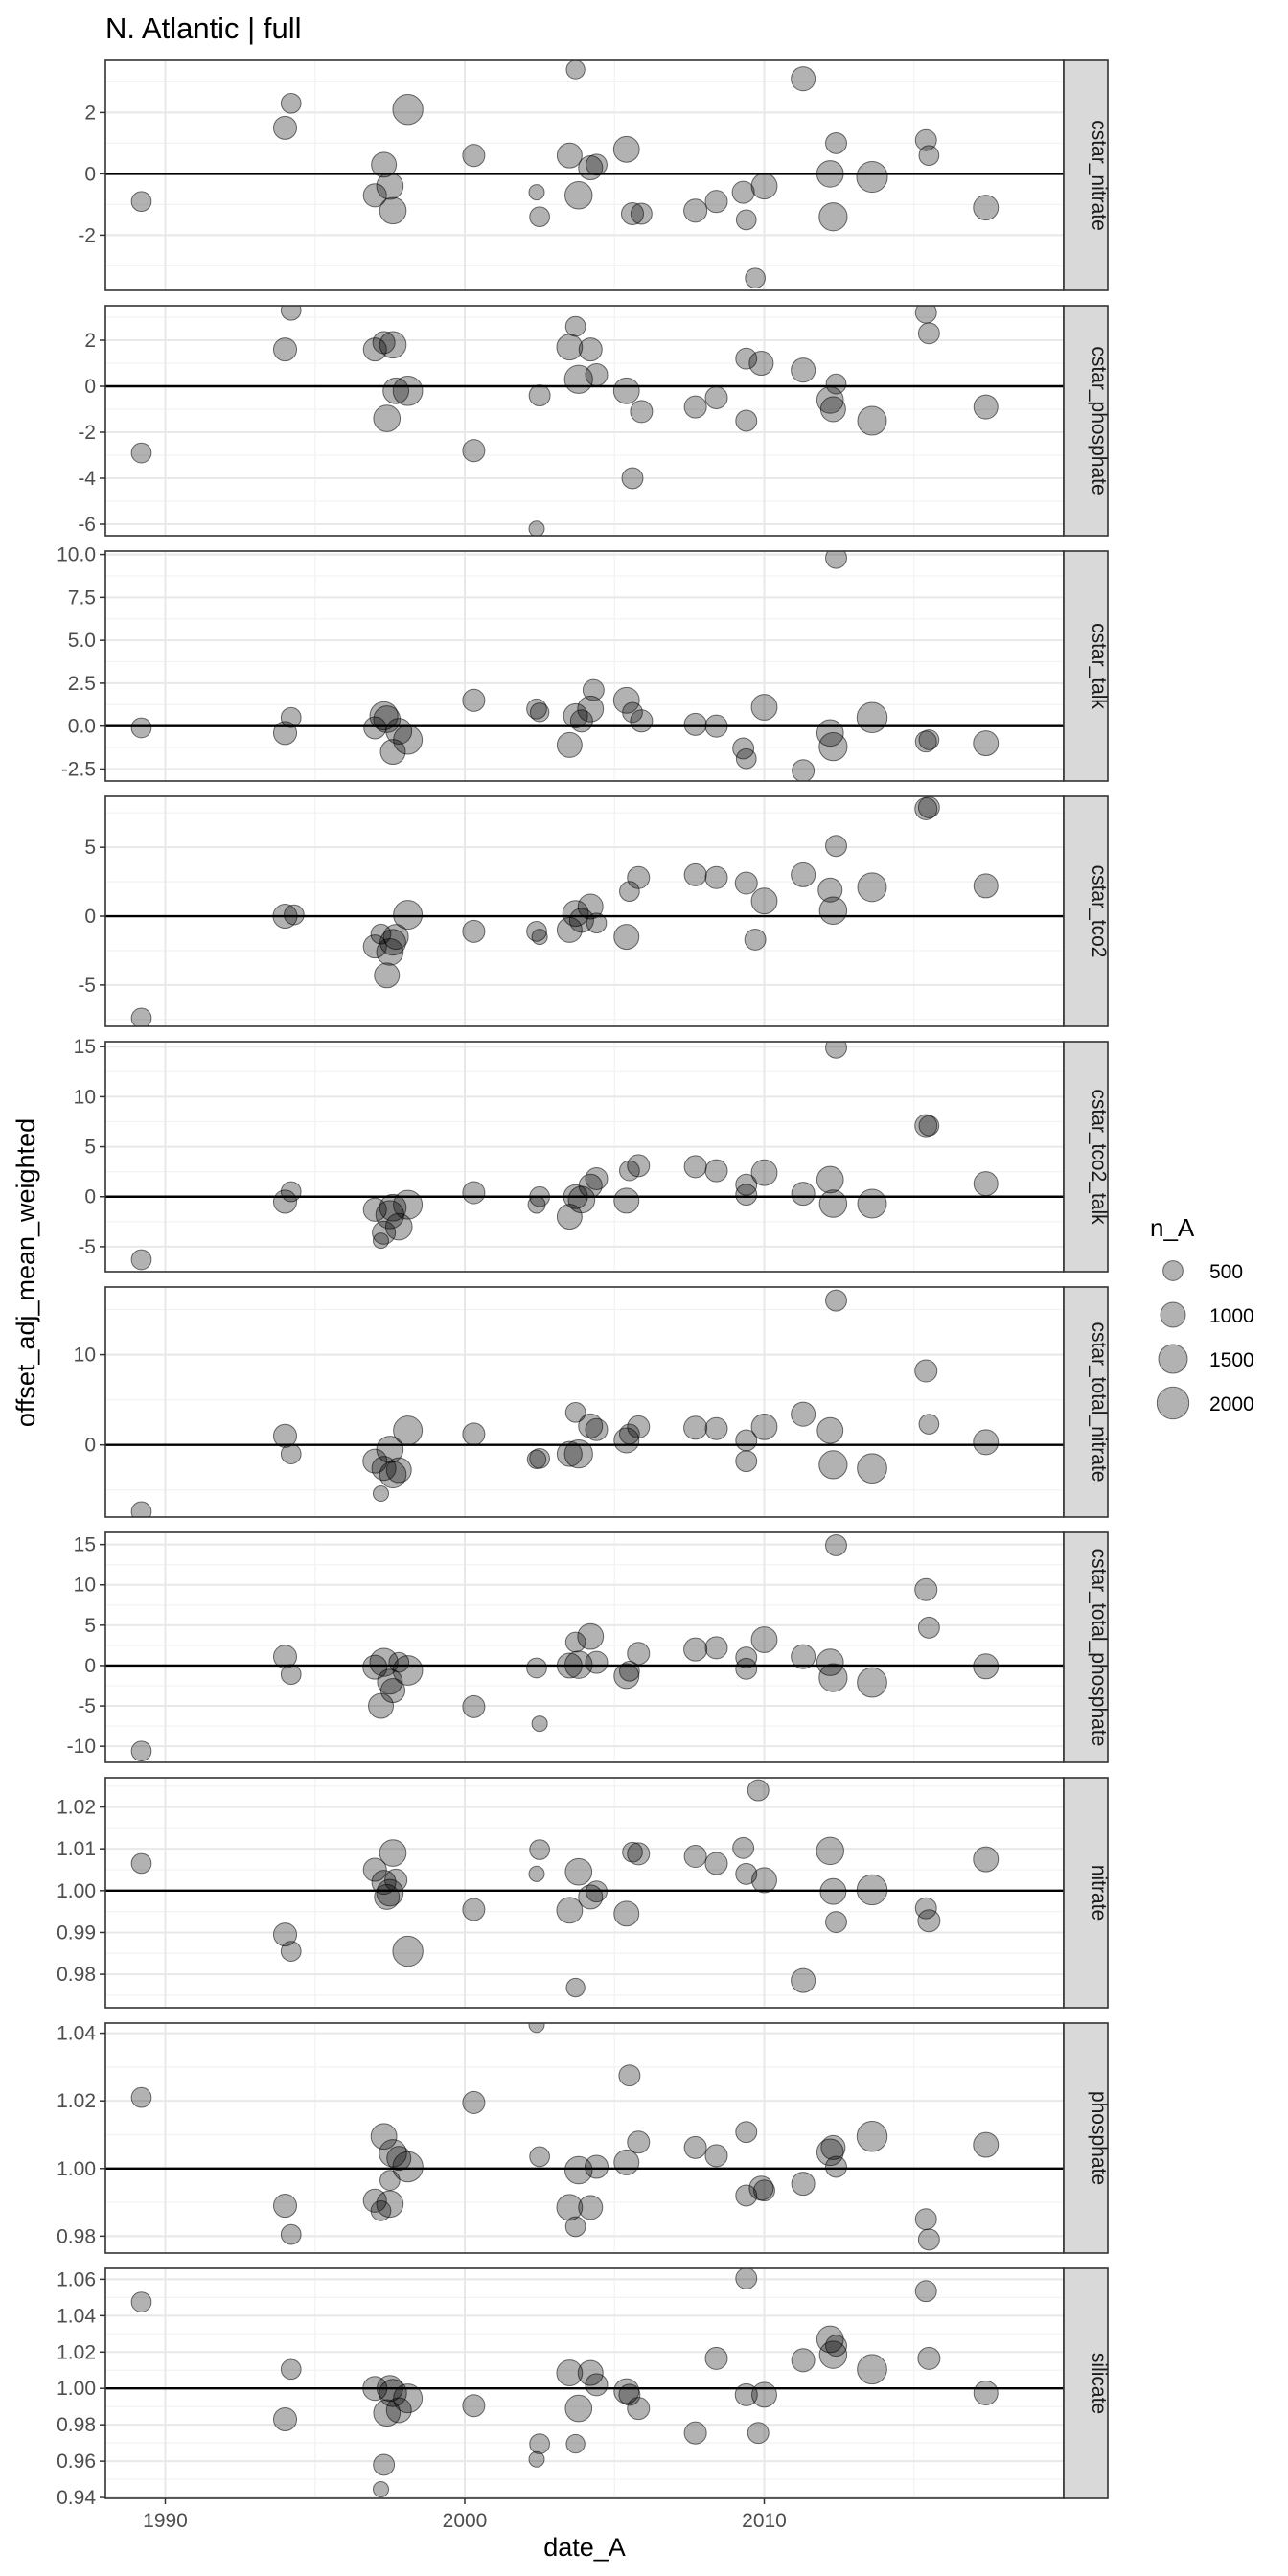 The width and height of the screenshot is (1288, 2576). Describe the element at coordinates (583, 2138) in the screenshot. I see `facet-panel-phosphate: 0.98 1.00 1.02 1.04 phosphate` at that location.